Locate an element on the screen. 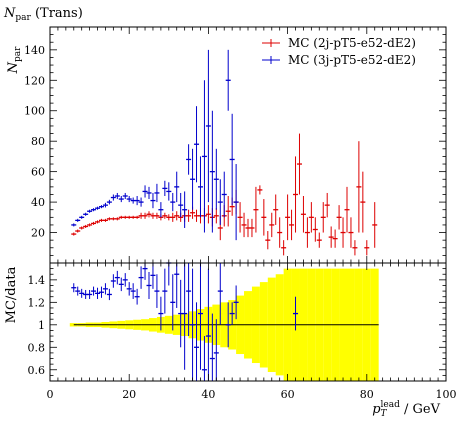 The width and height of the screenshot is (461, 422). x-tick-label-2: 40 is located at coordinates (208, 394).